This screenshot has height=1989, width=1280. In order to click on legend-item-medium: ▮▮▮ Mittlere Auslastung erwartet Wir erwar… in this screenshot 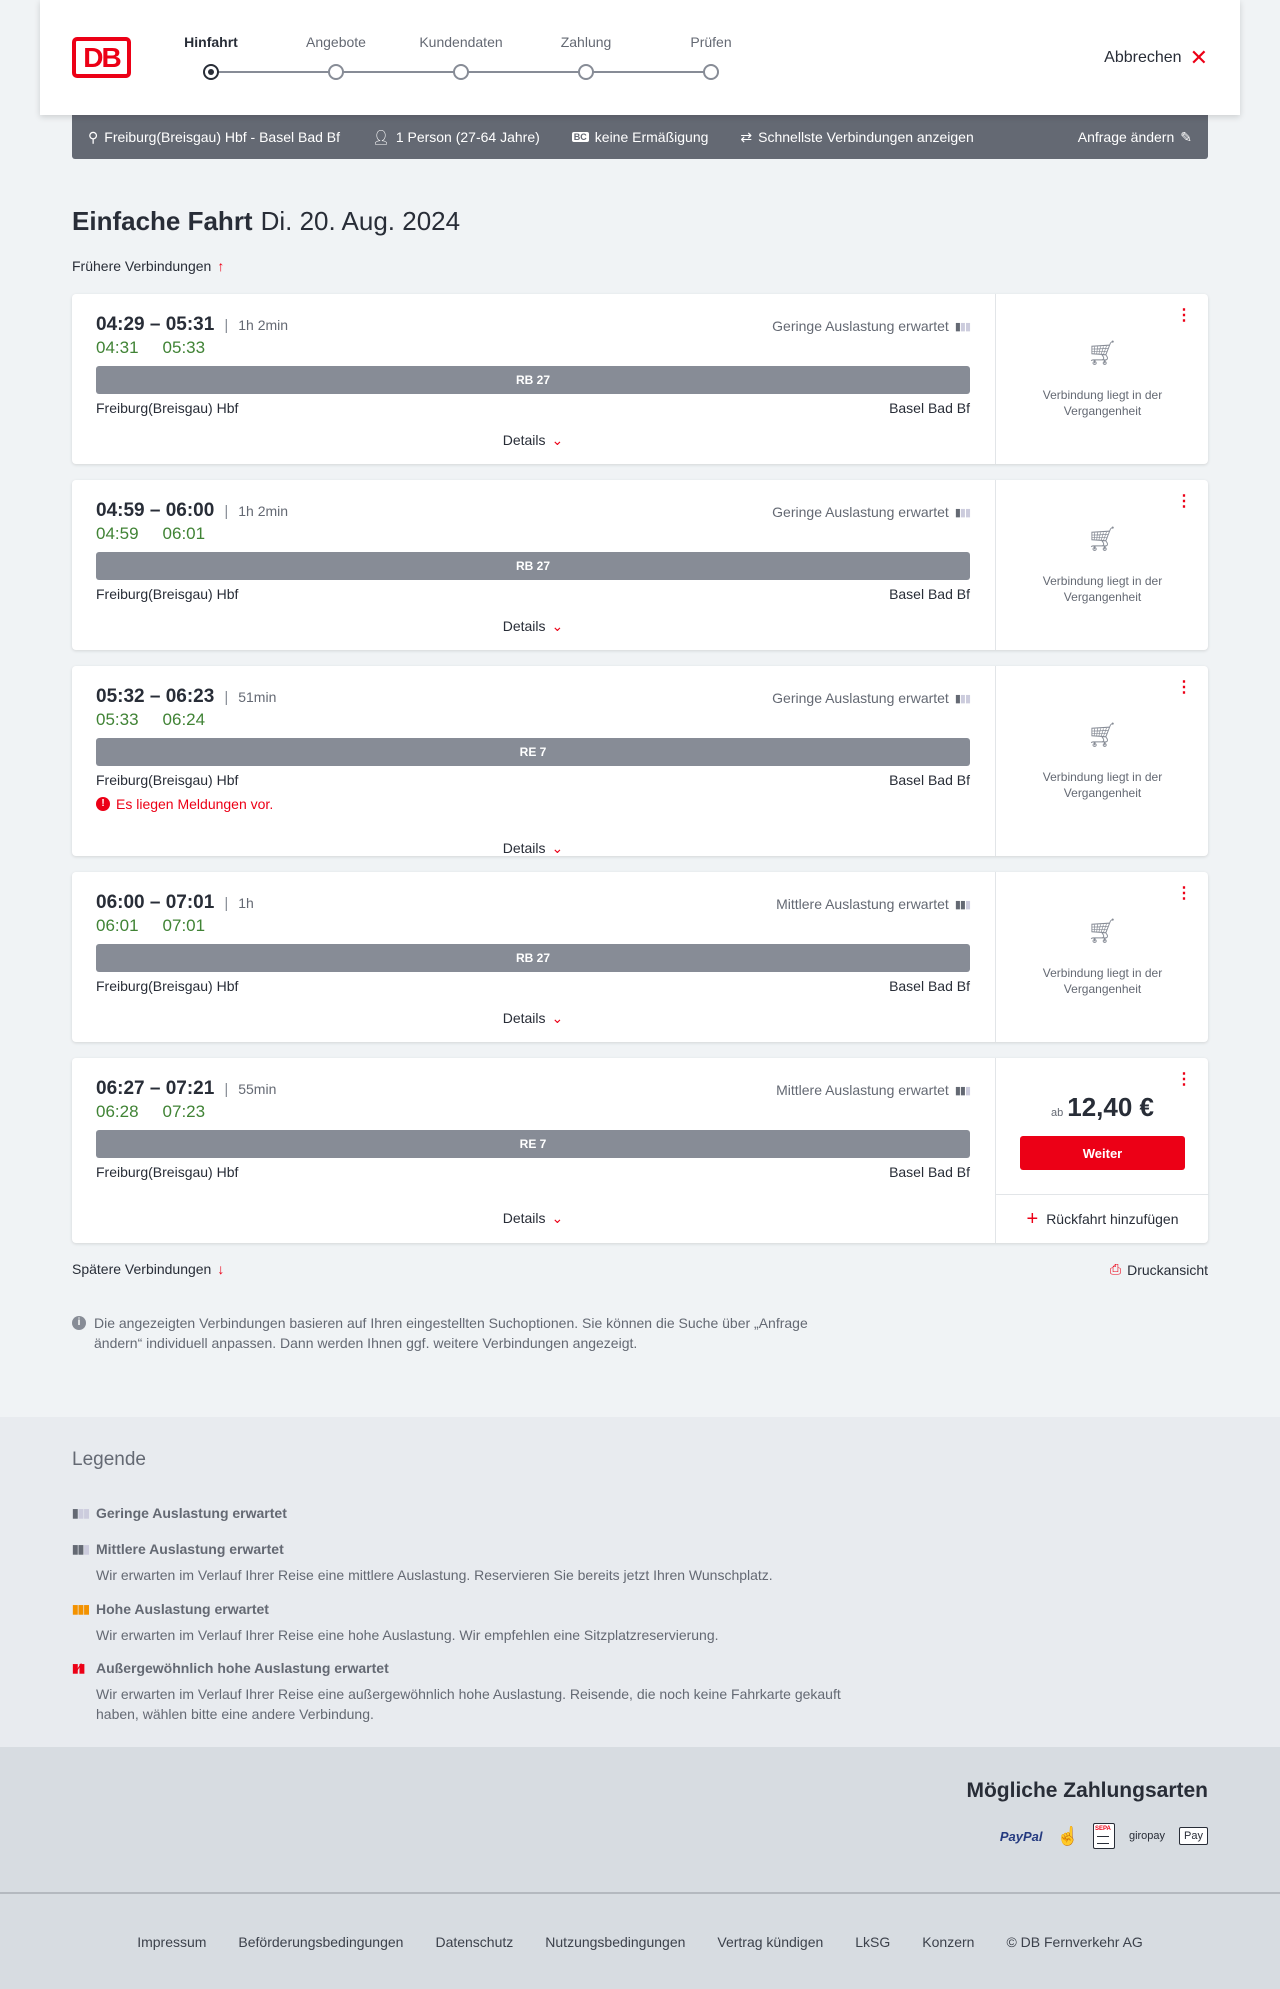, I will do `click(464, 1563)`.